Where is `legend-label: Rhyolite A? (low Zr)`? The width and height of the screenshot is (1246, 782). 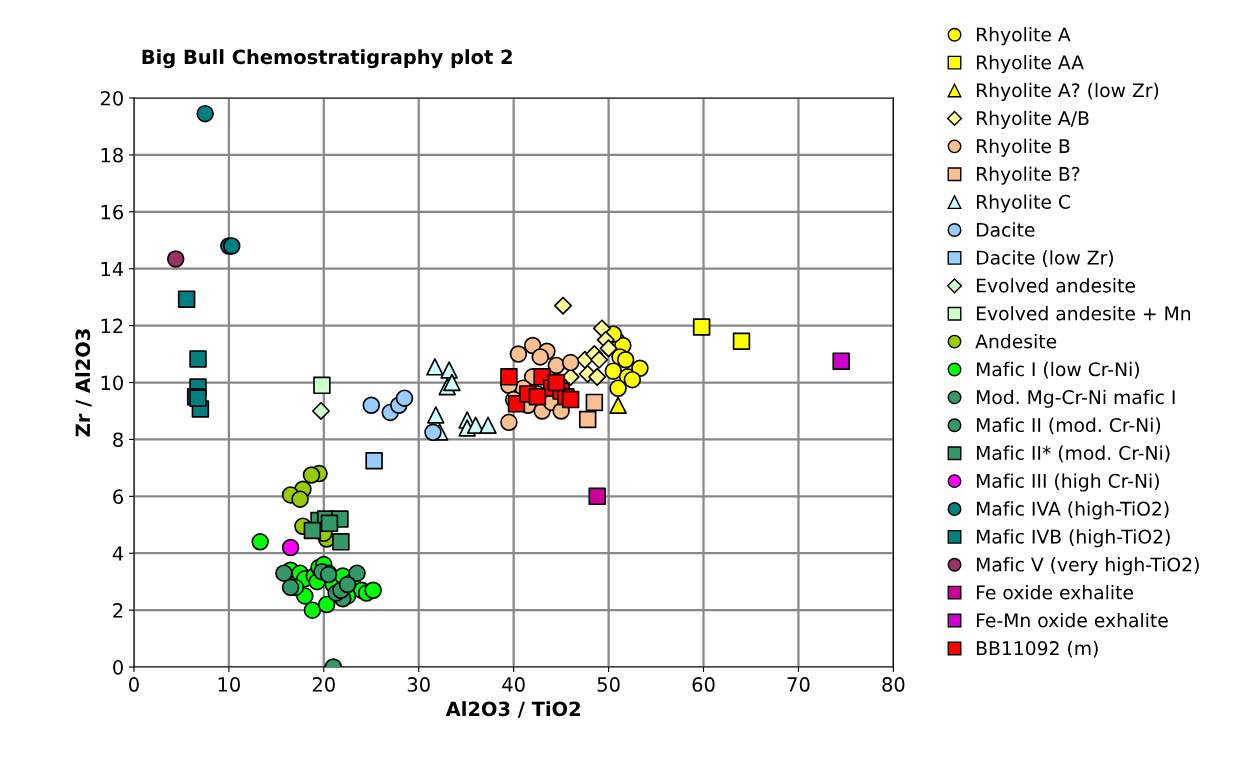
legend-label: Rhyolite A? (low Zr) is located at coordinates (1067, 91).